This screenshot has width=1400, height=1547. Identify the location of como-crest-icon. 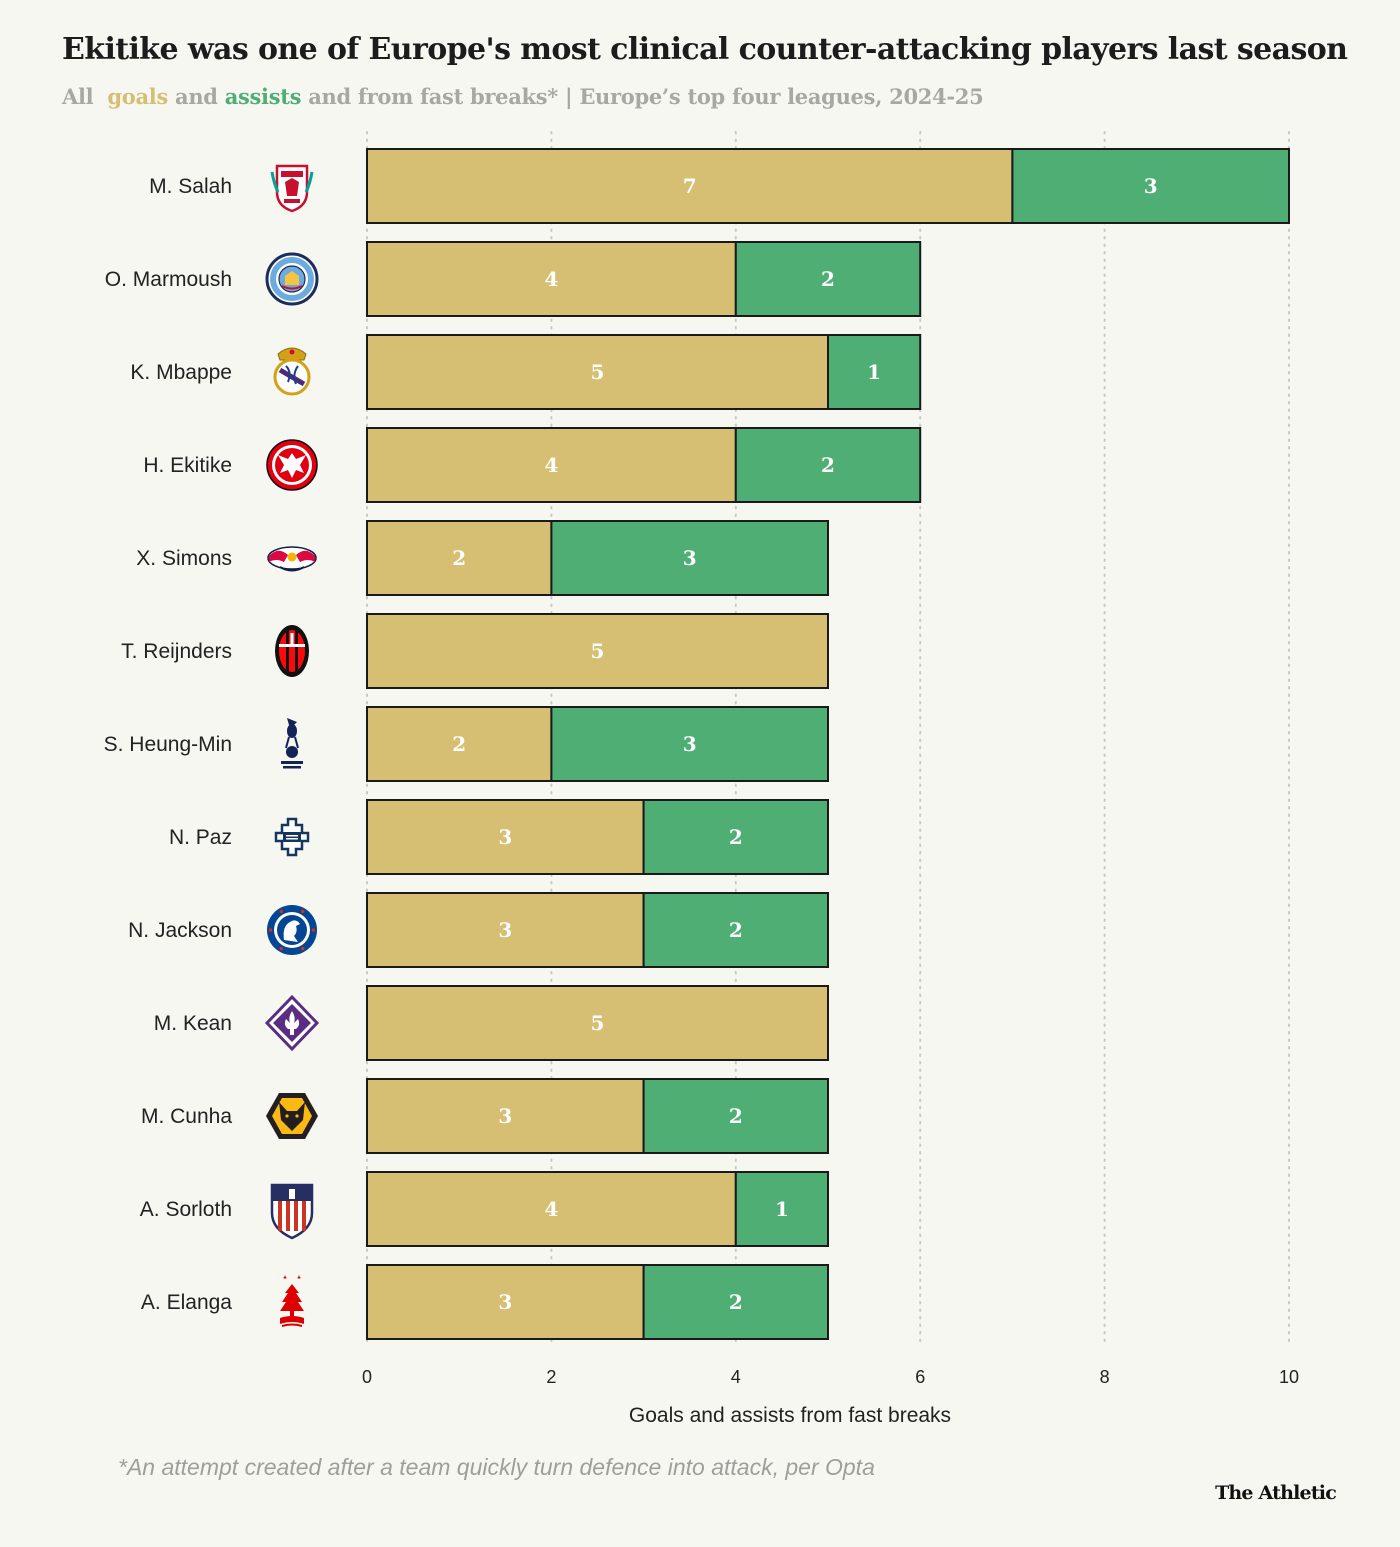
(292, 837).